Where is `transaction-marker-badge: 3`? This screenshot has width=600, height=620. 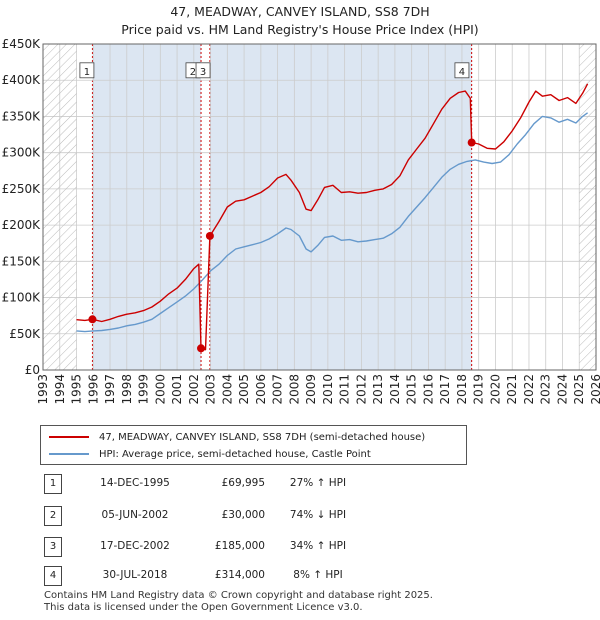
transaction-marker-badge: 3 is located at coordinates (53, 547).